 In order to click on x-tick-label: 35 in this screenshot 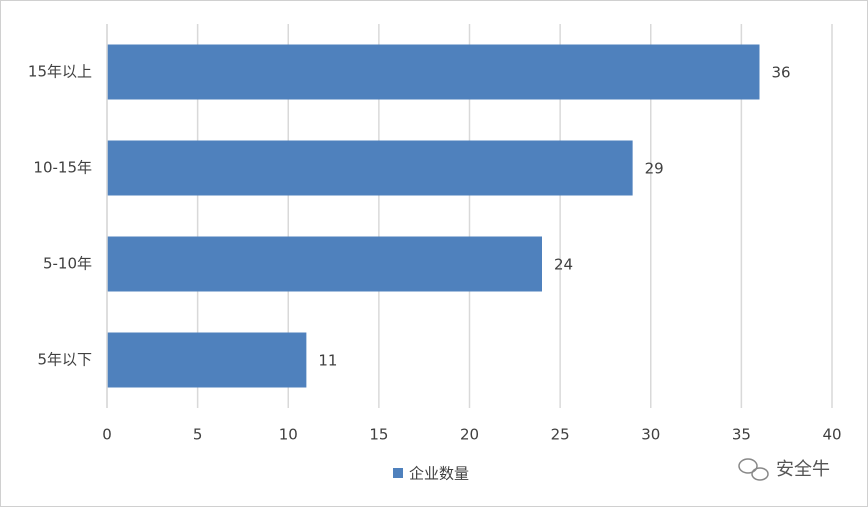, I will do `click(741, 435)`.